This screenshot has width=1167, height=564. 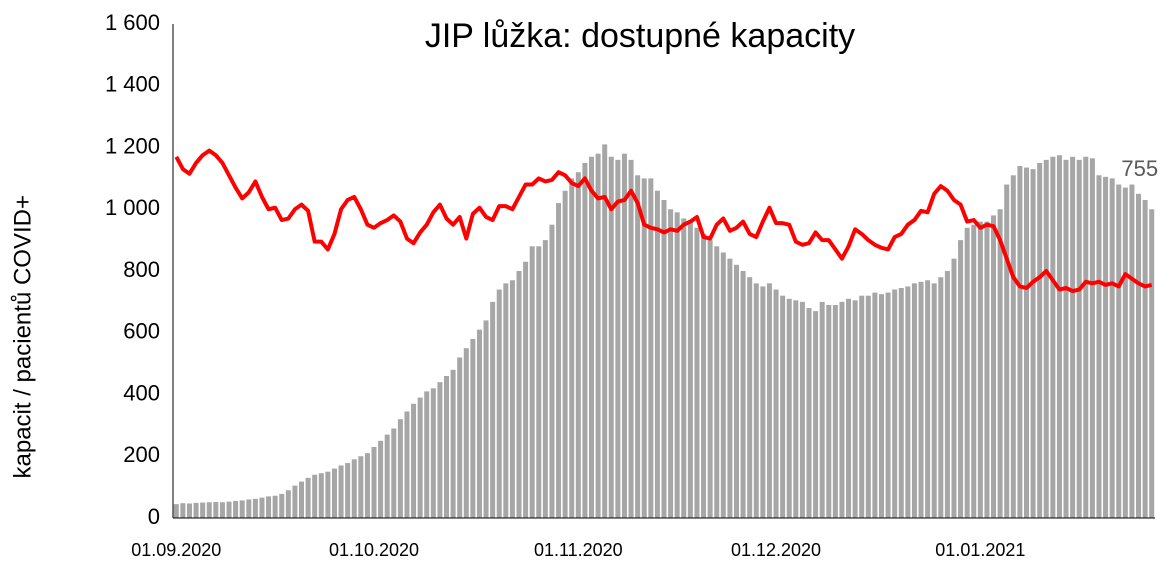 I want to click on x-tick-label: 01.01.2021, so click(x=980, y=550).